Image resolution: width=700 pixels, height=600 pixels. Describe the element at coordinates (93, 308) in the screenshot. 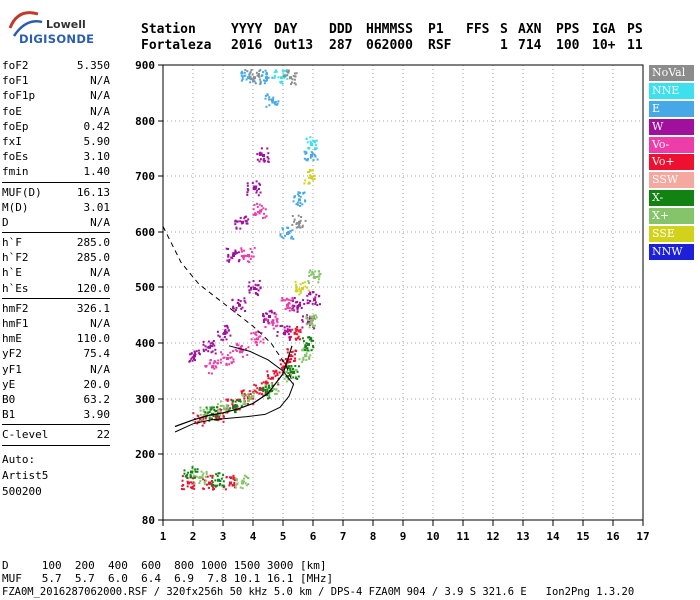

I see `param-value: 326.1` at that location.